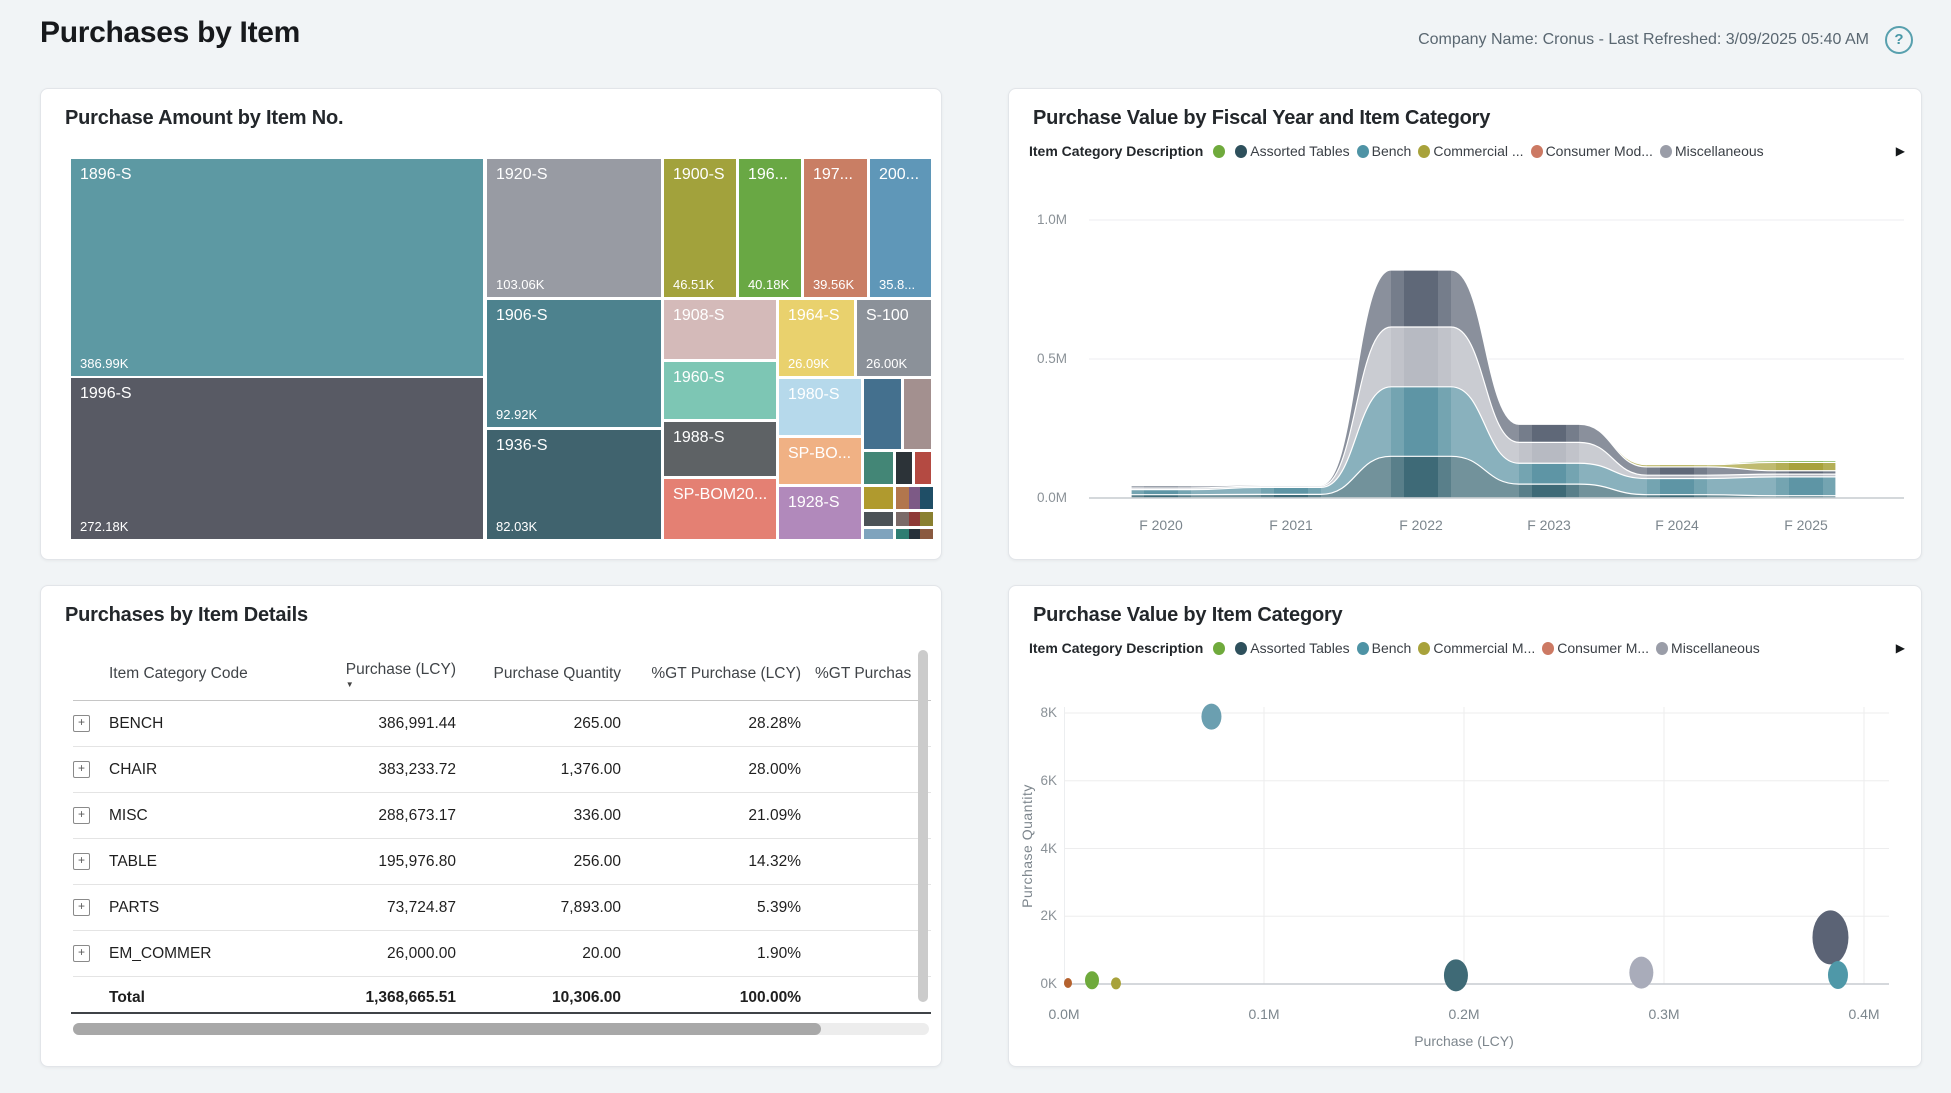 The image size is (1951, 1093). I want to click on vertical-scrollbar, so click(923, 826).